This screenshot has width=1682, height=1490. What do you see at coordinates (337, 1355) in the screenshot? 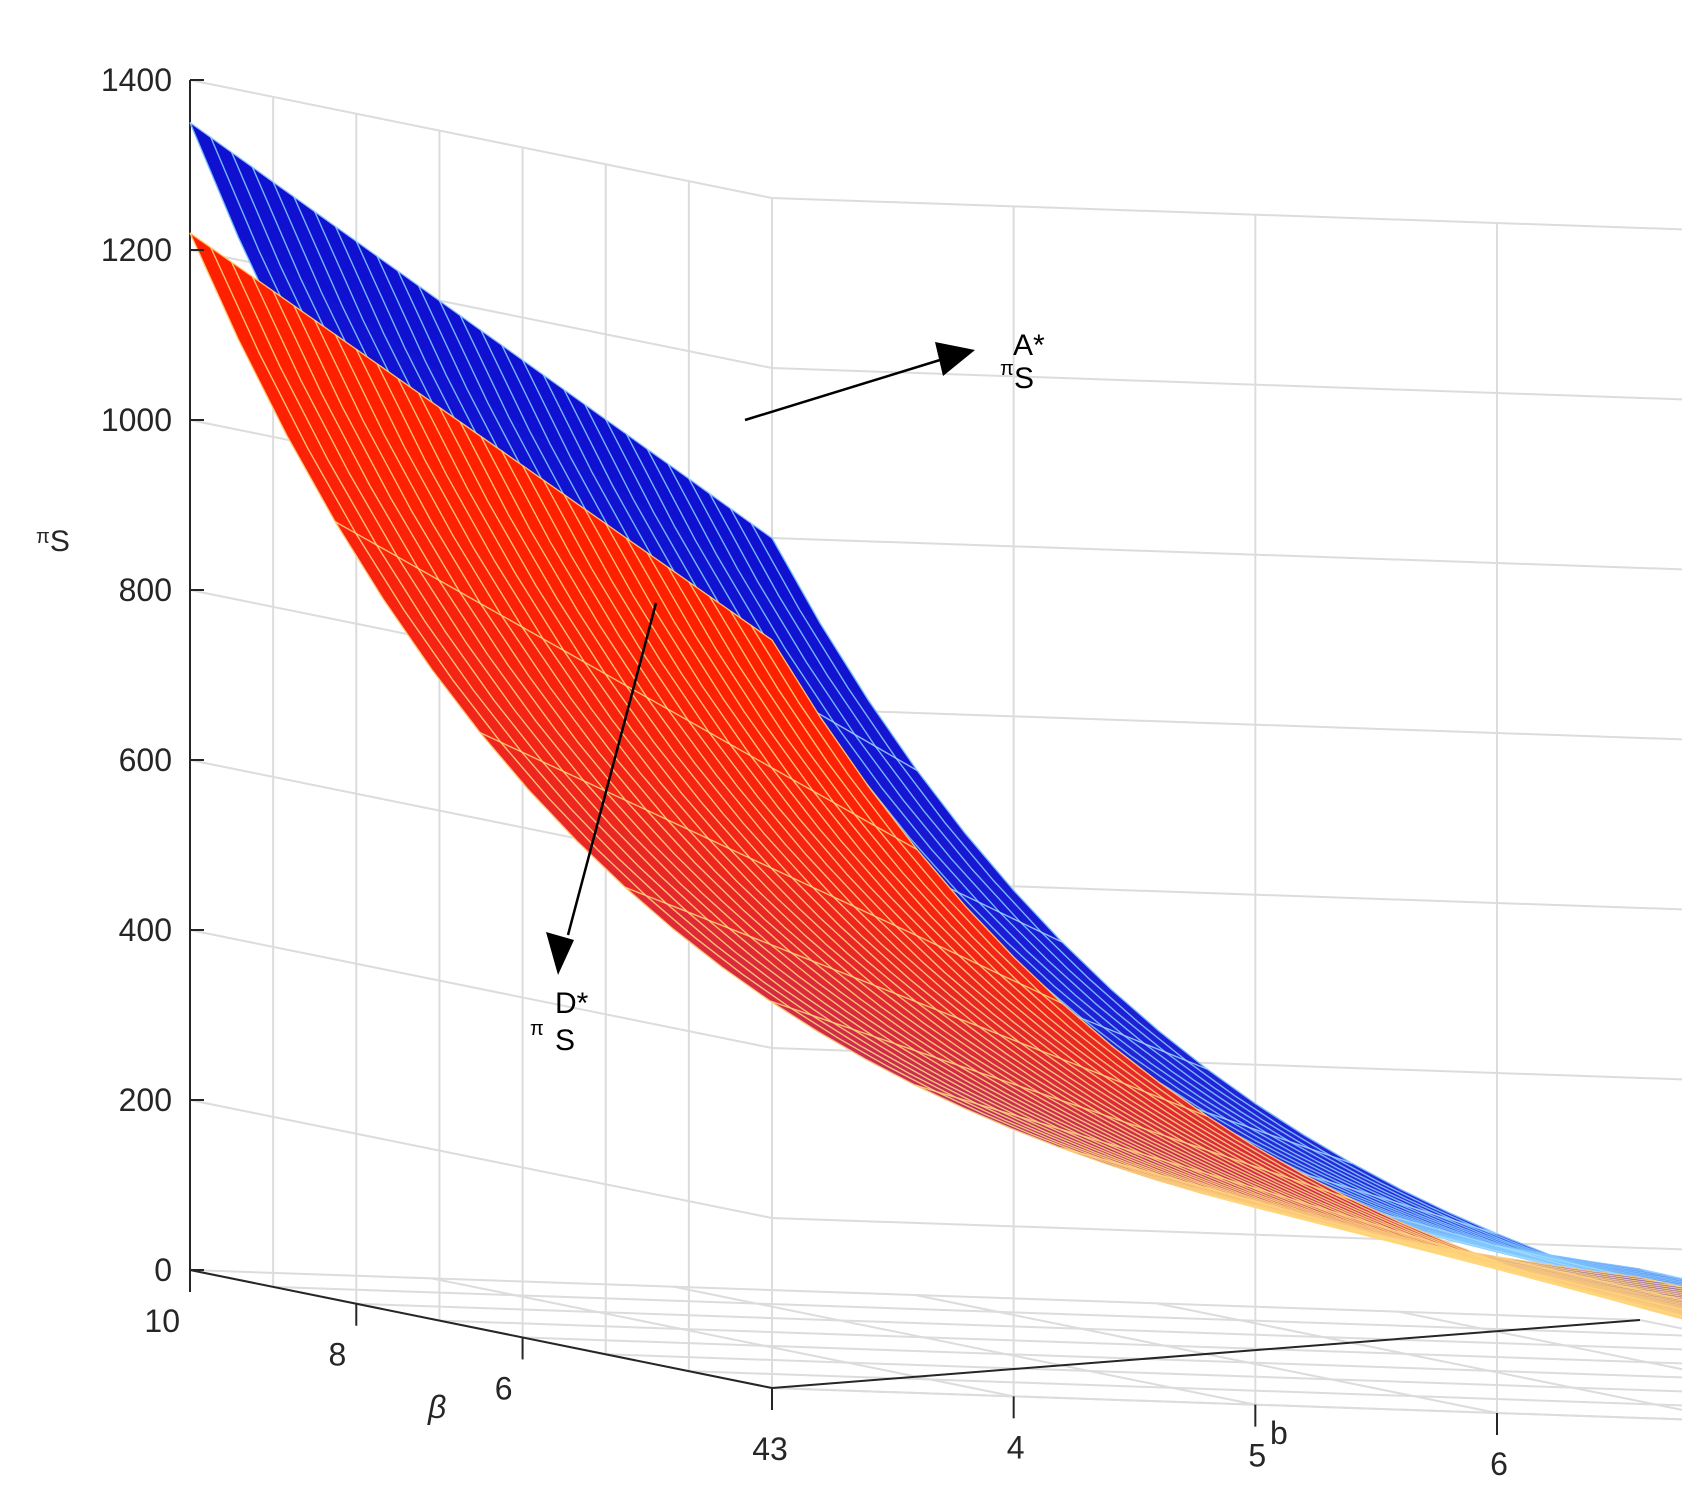
I see `beta-tick-label: 8` at bounding box center [337, 1355].